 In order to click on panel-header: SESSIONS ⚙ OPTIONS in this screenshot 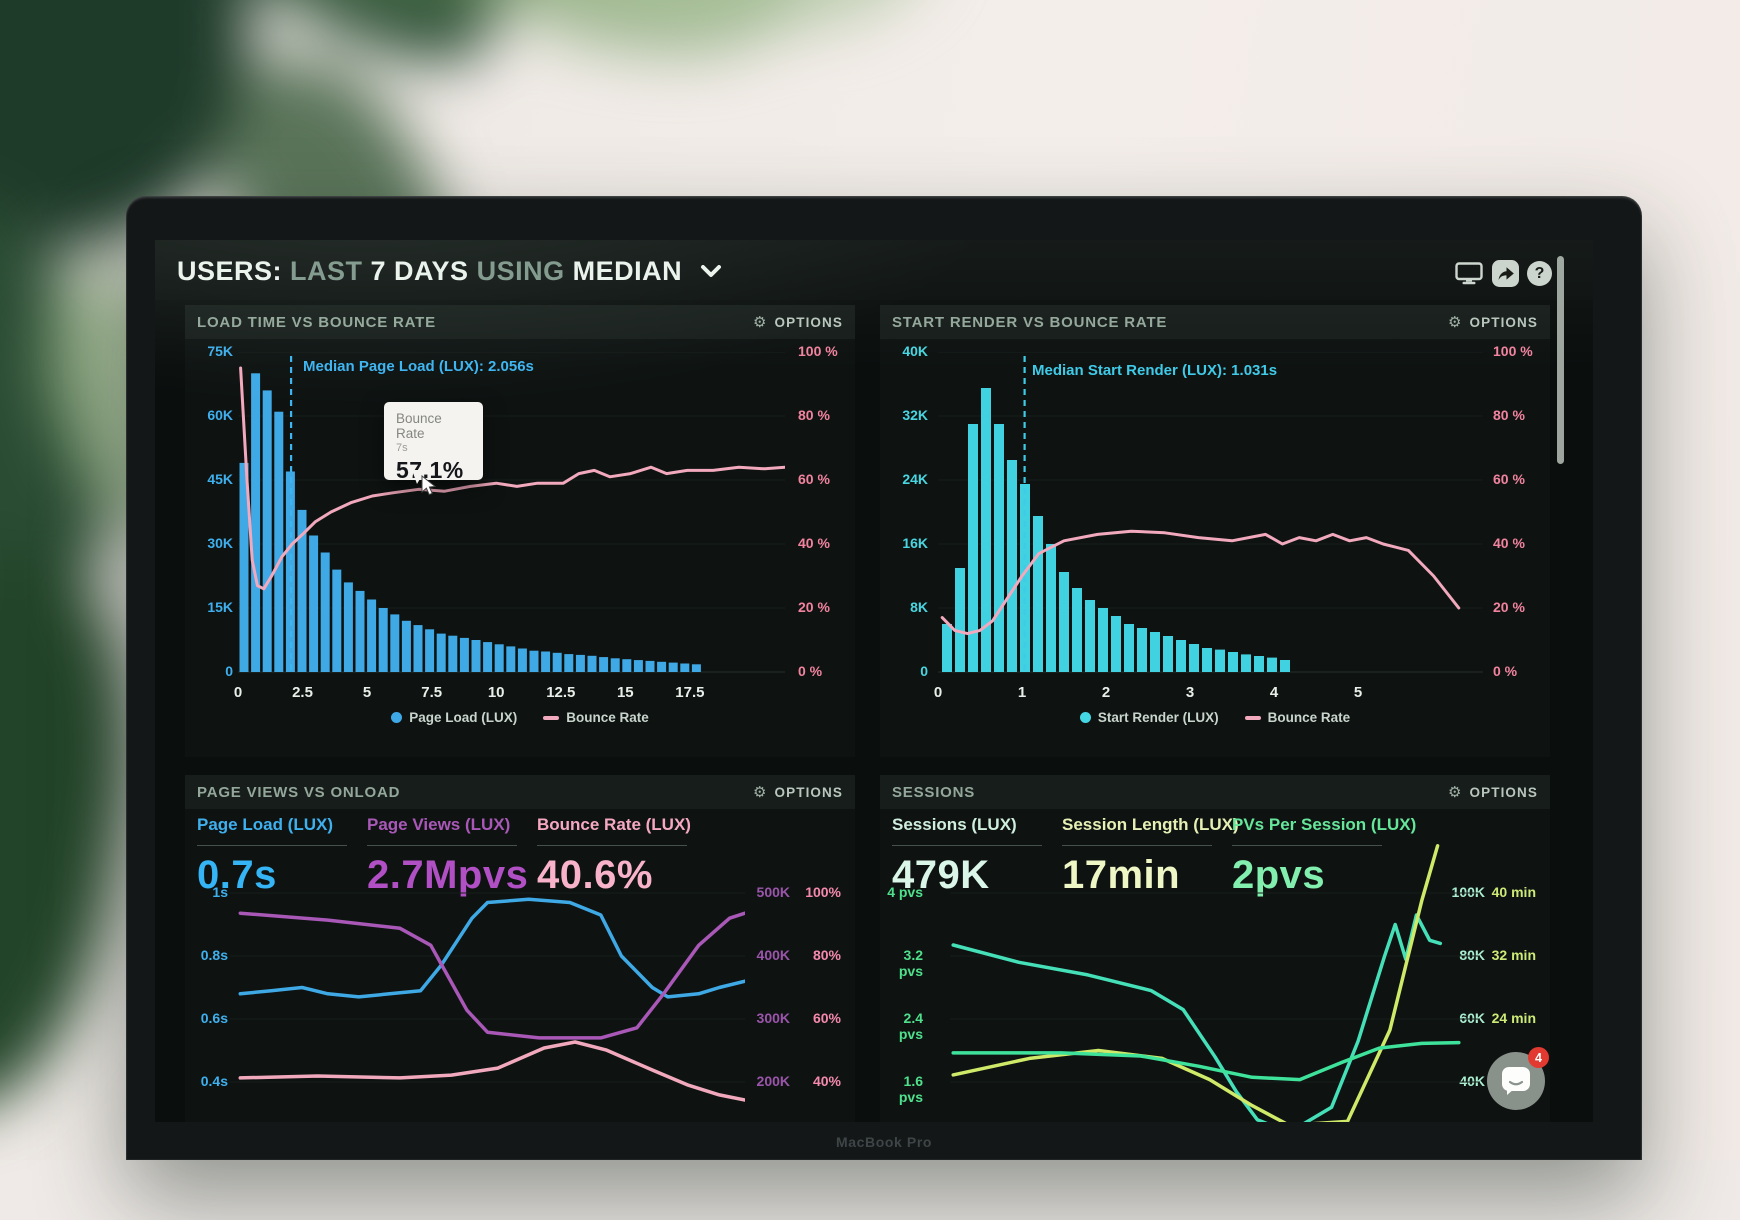, I will do `click(1215, 792)`.